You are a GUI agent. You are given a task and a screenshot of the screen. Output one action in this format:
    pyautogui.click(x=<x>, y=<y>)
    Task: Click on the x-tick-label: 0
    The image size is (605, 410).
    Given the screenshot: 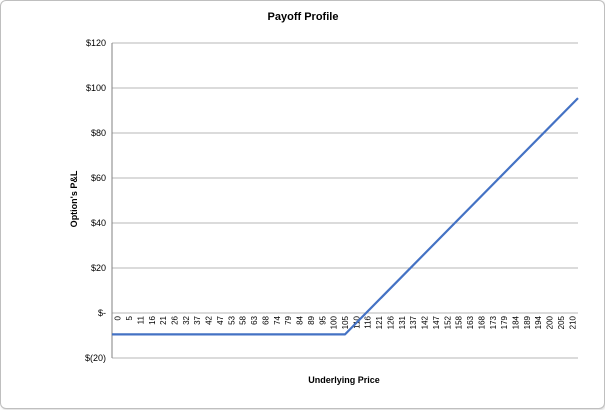 What is the action you would take?
    pyautogui.click(x=118, y=317)
    